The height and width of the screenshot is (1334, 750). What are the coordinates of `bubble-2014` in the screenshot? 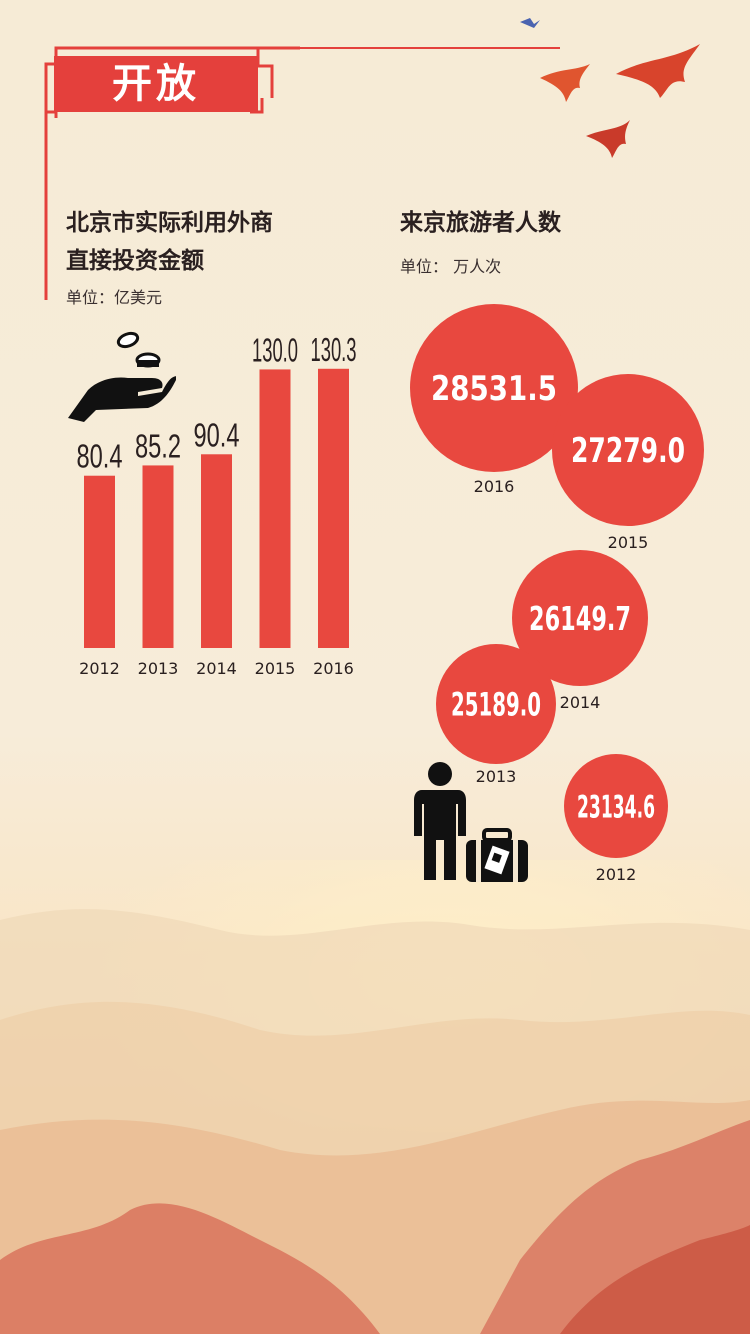 It's located at (580, 618).